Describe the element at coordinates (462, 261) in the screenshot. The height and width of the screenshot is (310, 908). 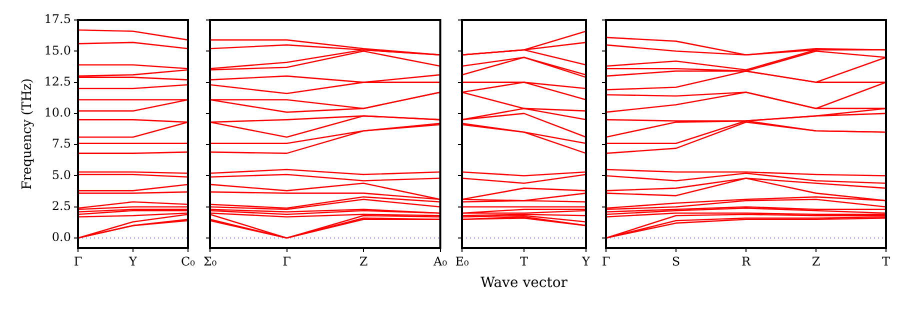
I see `x-tick-label: E₀` at that location.